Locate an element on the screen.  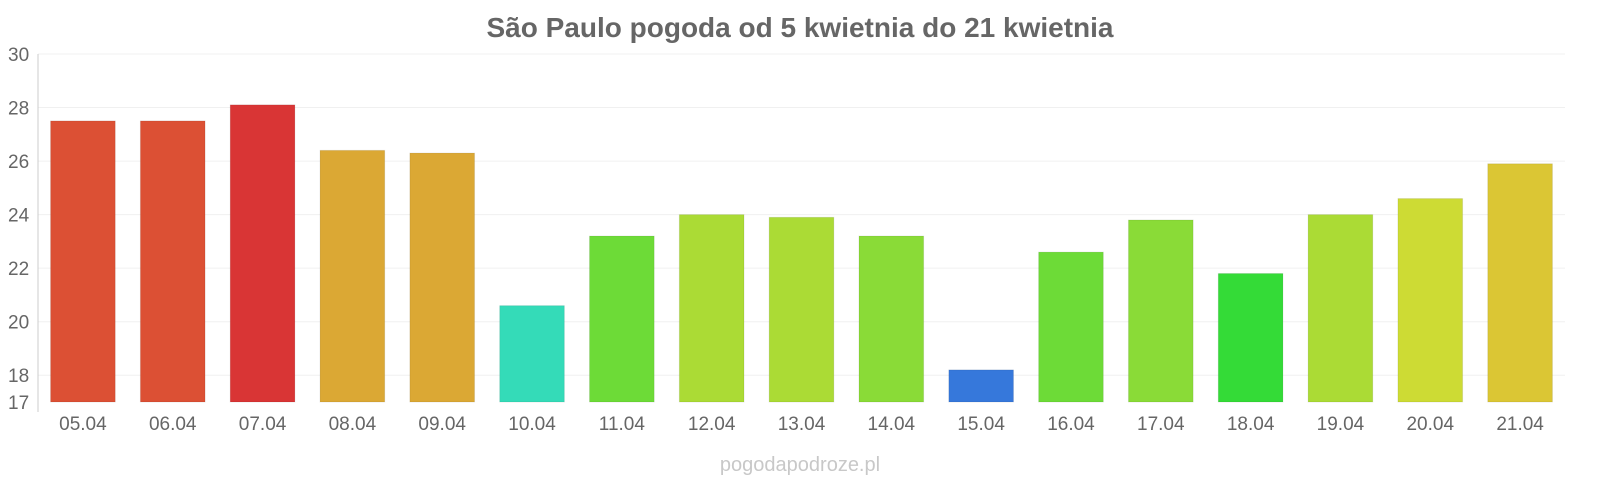
y-tick-label: 17 is located at coordinates (18, 403).